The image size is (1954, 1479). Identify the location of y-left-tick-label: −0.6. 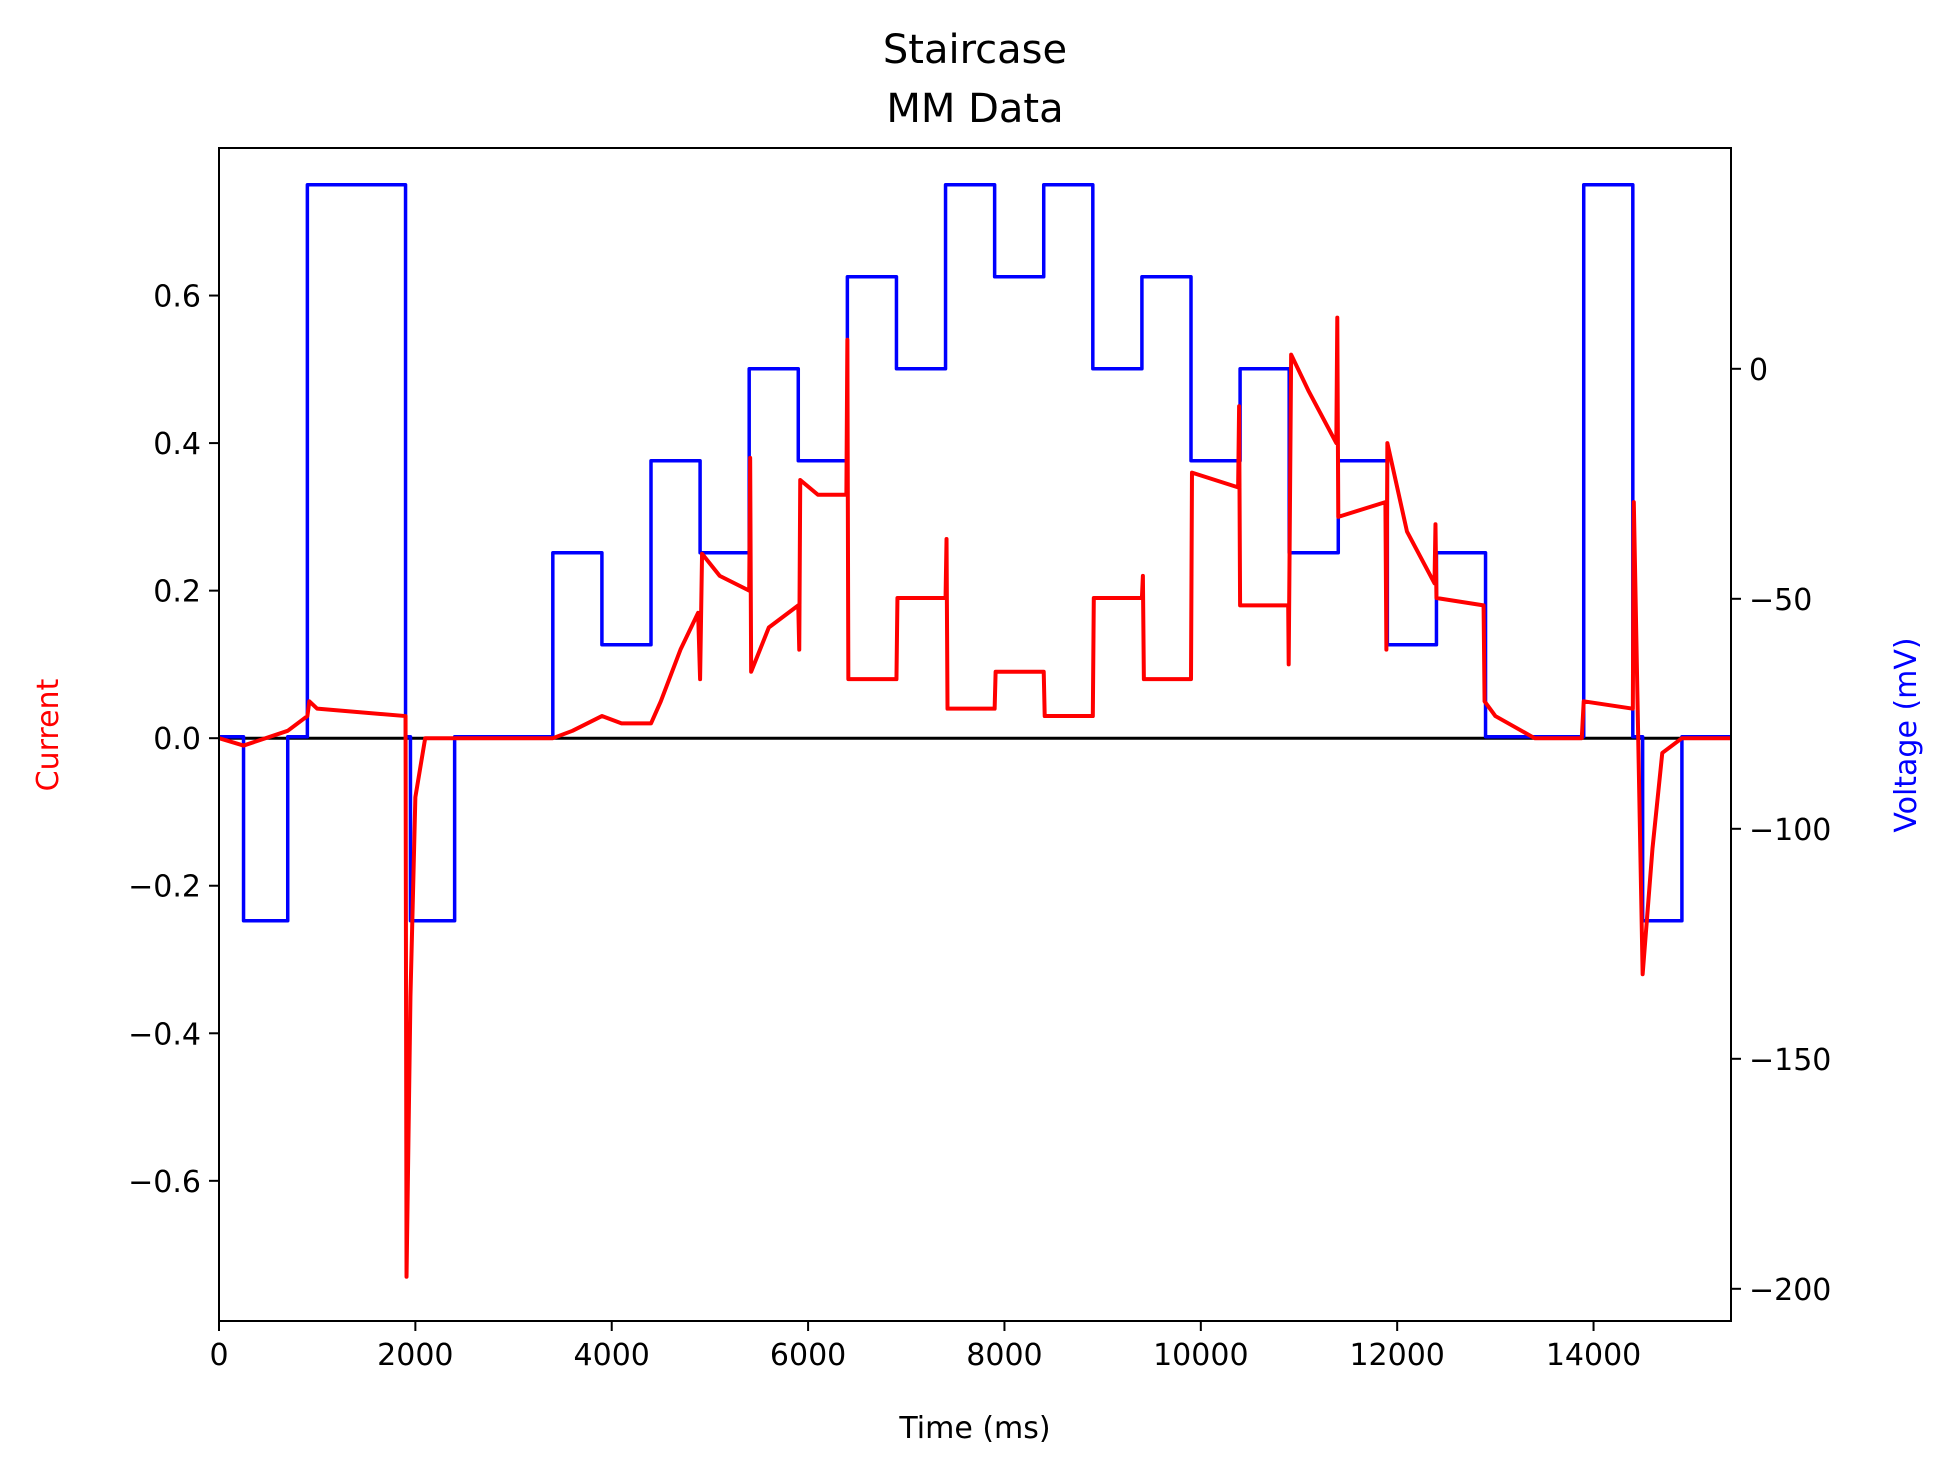
(164, 1182).